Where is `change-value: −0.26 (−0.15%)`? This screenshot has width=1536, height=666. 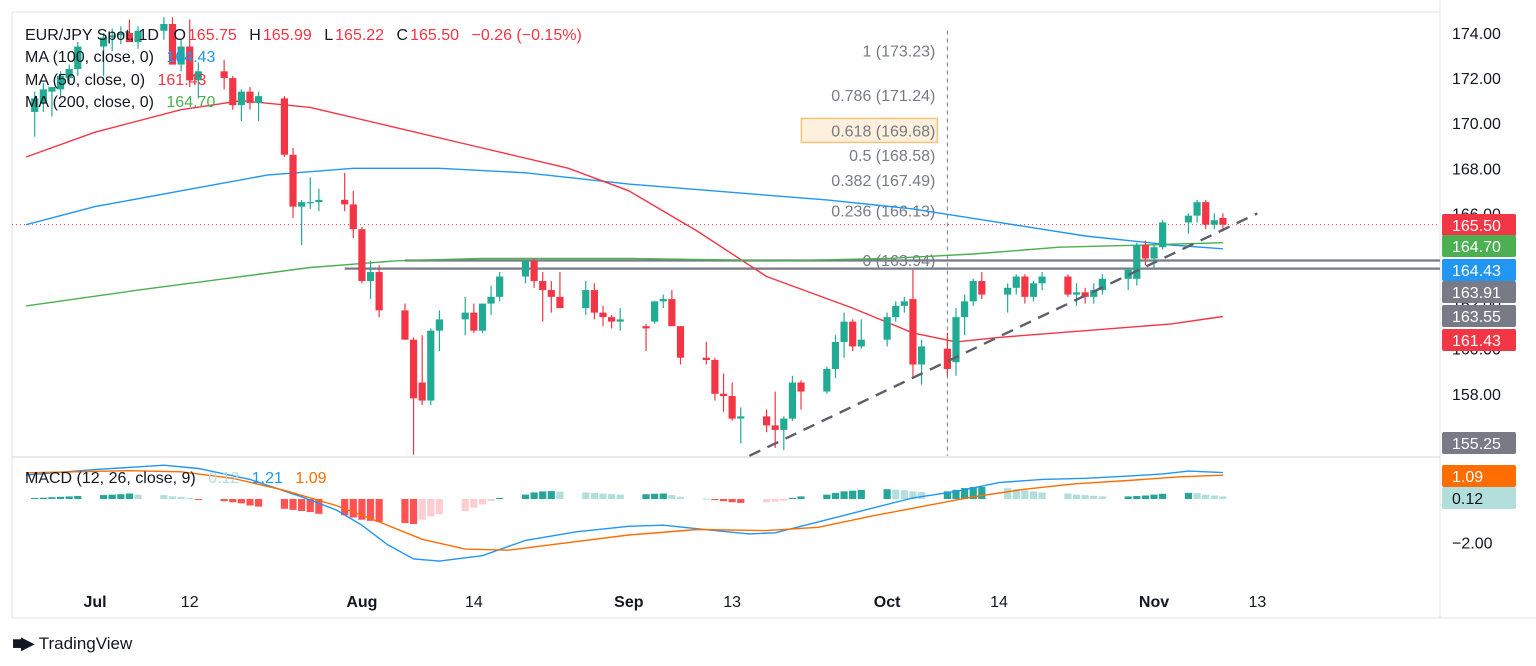
change-value: −0.26 (−0.15%) is located at coordinates (526, 35).